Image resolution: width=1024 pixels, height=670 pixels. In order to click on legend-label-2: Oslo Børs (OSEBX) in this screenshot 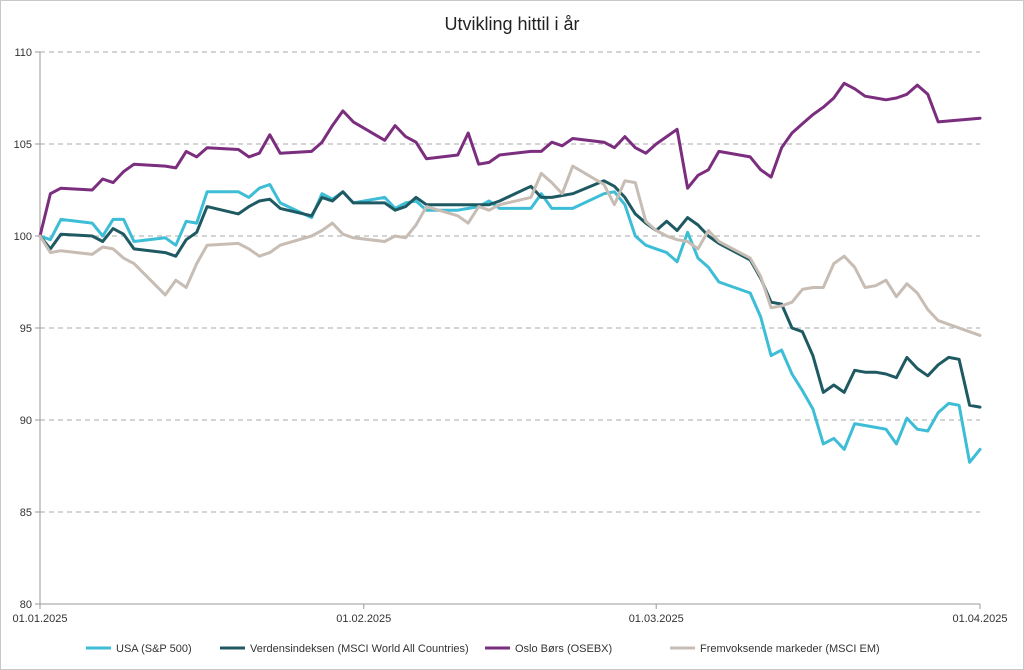, I will do `click(563, 649)`.